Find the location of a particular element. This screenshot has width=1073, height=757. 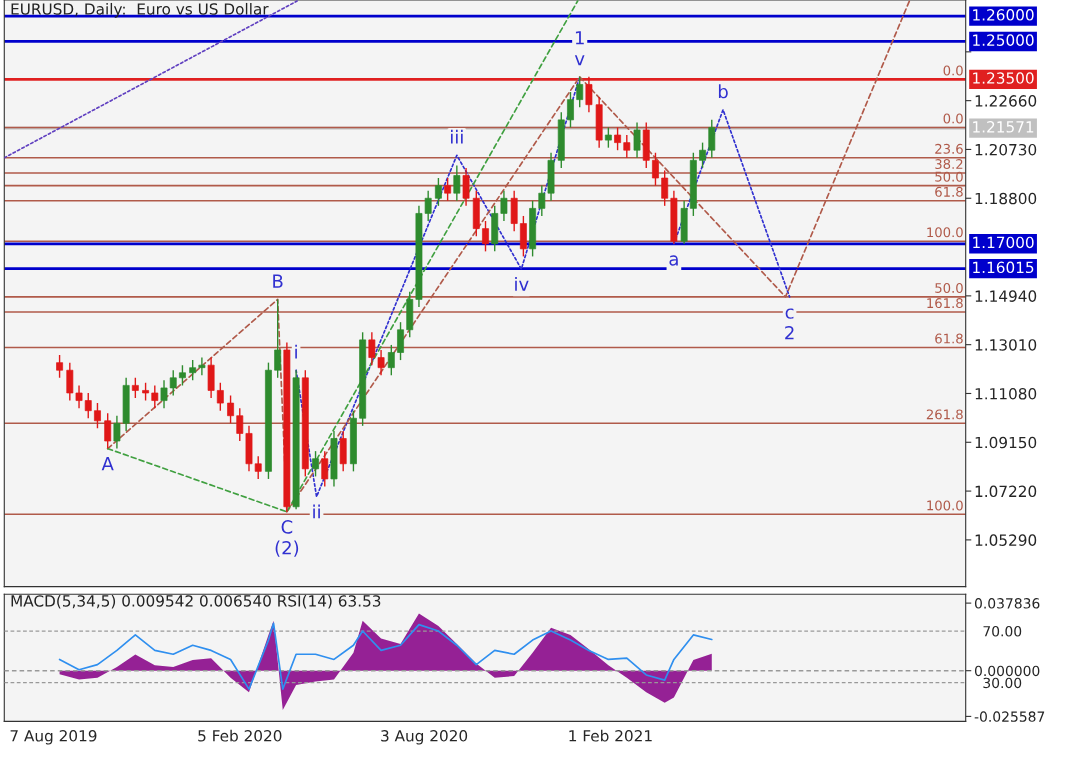

ref-line-label: 1.21571 is located at coordinates (1003, 127).